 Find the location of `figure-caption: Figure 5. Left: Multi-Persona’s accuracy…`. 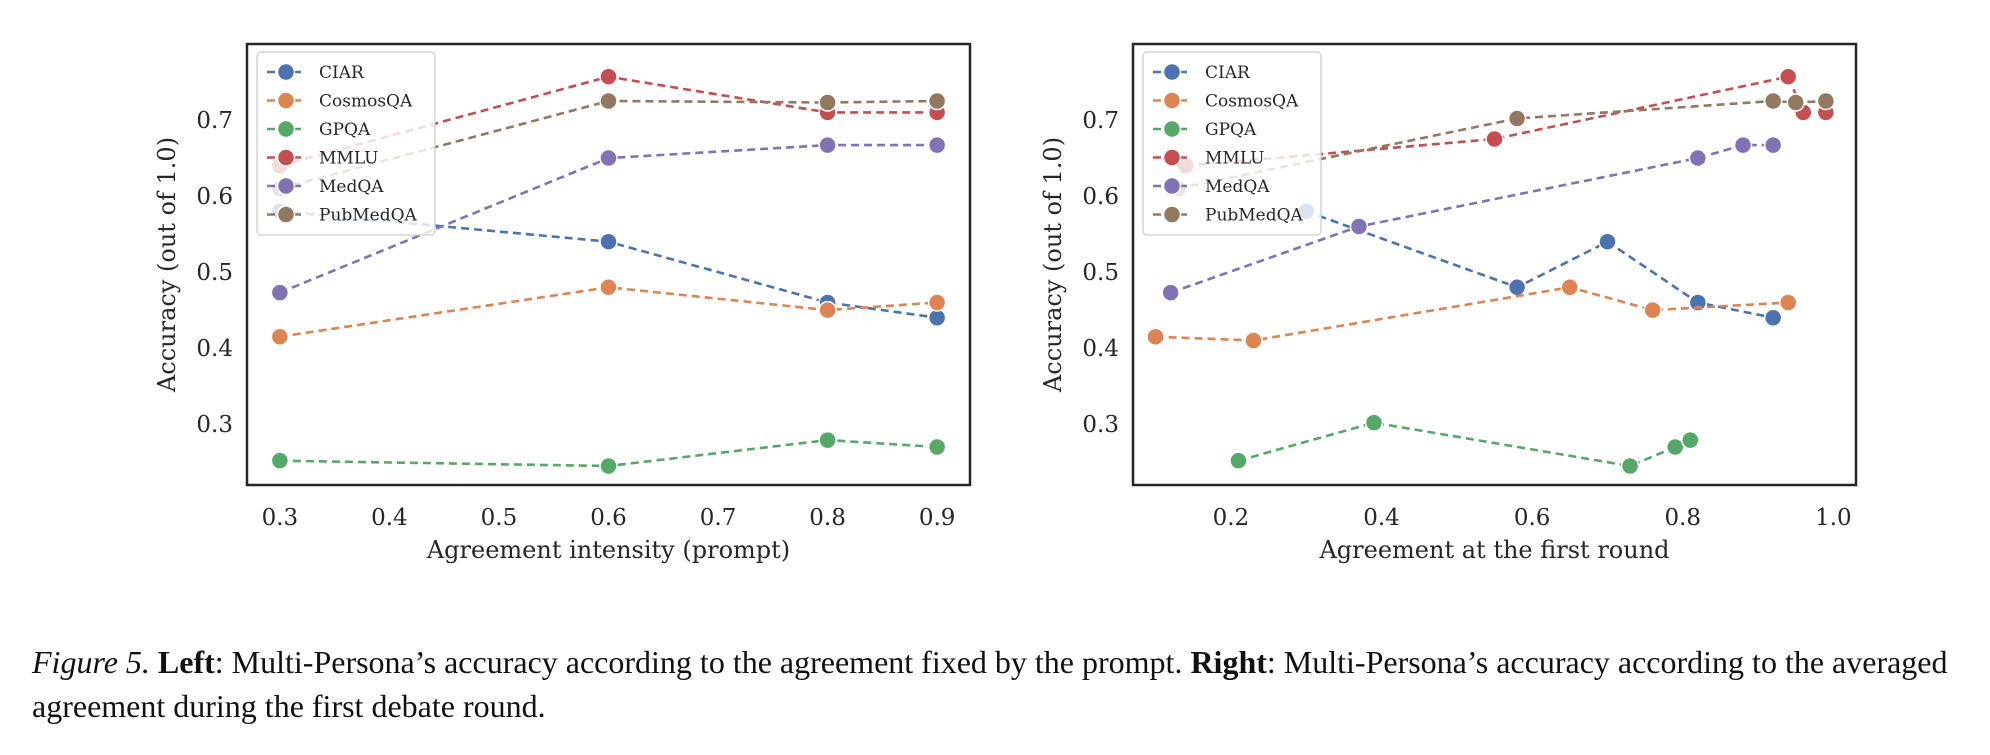

figure-caption: Figure 5. Left: Multi-Persona’s accuracy… is located at coordinates (1002, 684).